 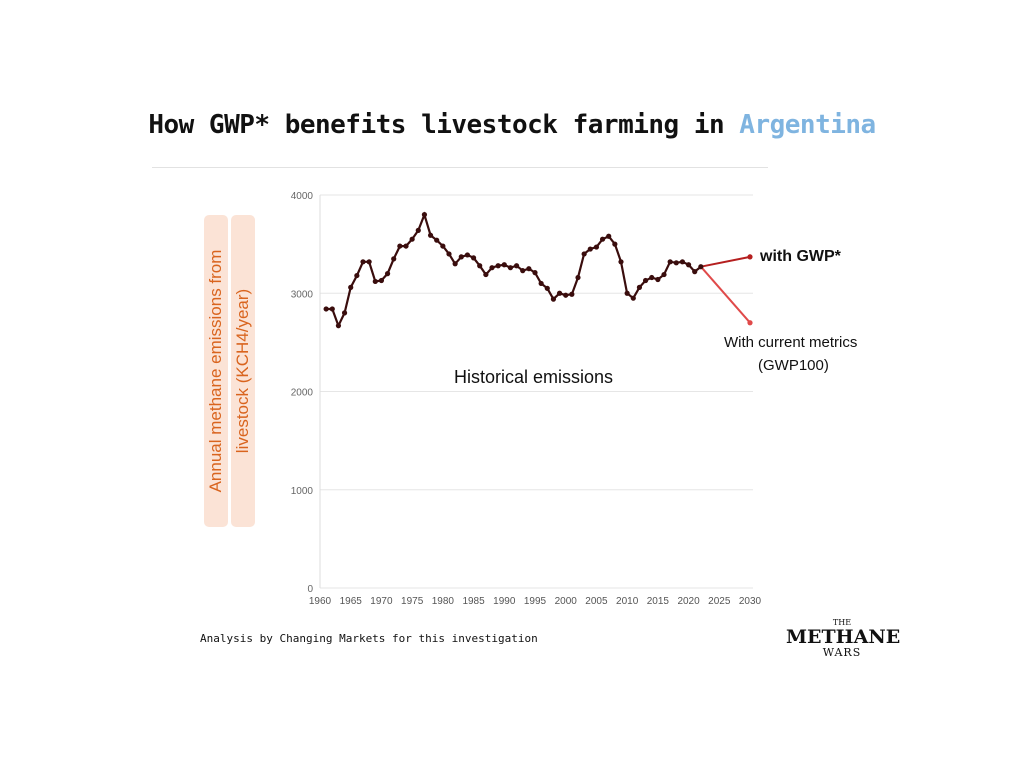 What do you see at coordinates (310, 589) in the screenshot?
I see `y-tick-label: 0` at bounding box center [310, 589].